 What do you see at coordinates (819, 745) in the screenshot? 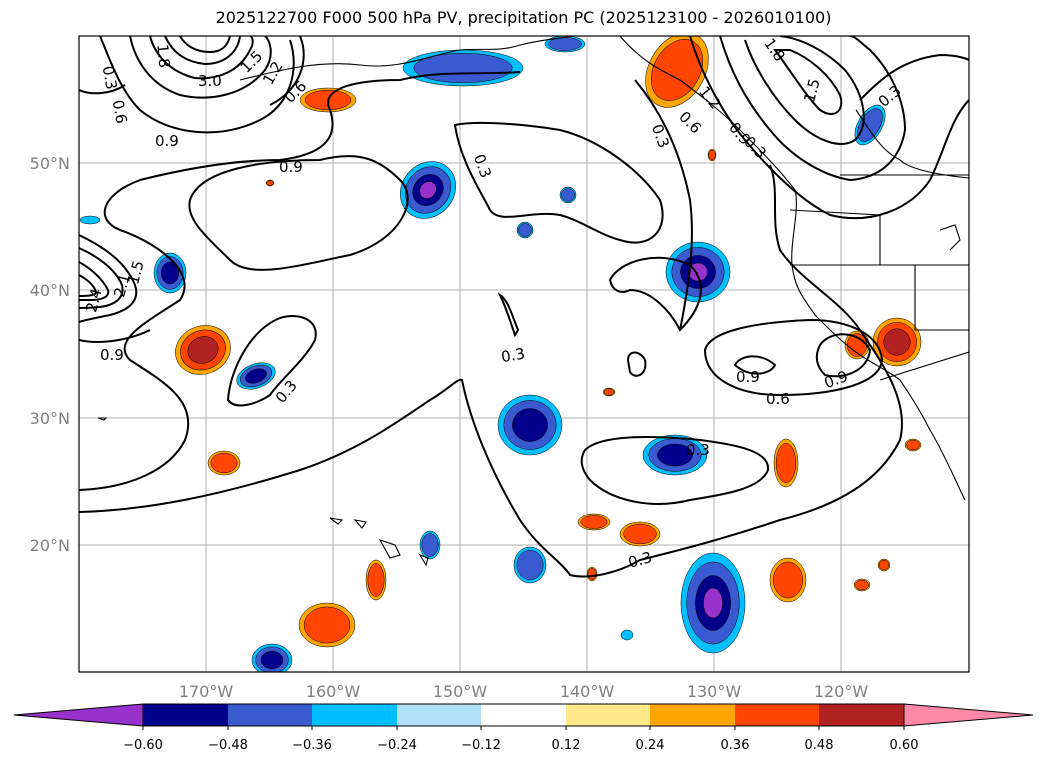
I see `colorbar-tick-label: 0.48` at bounding box center [819, 745].